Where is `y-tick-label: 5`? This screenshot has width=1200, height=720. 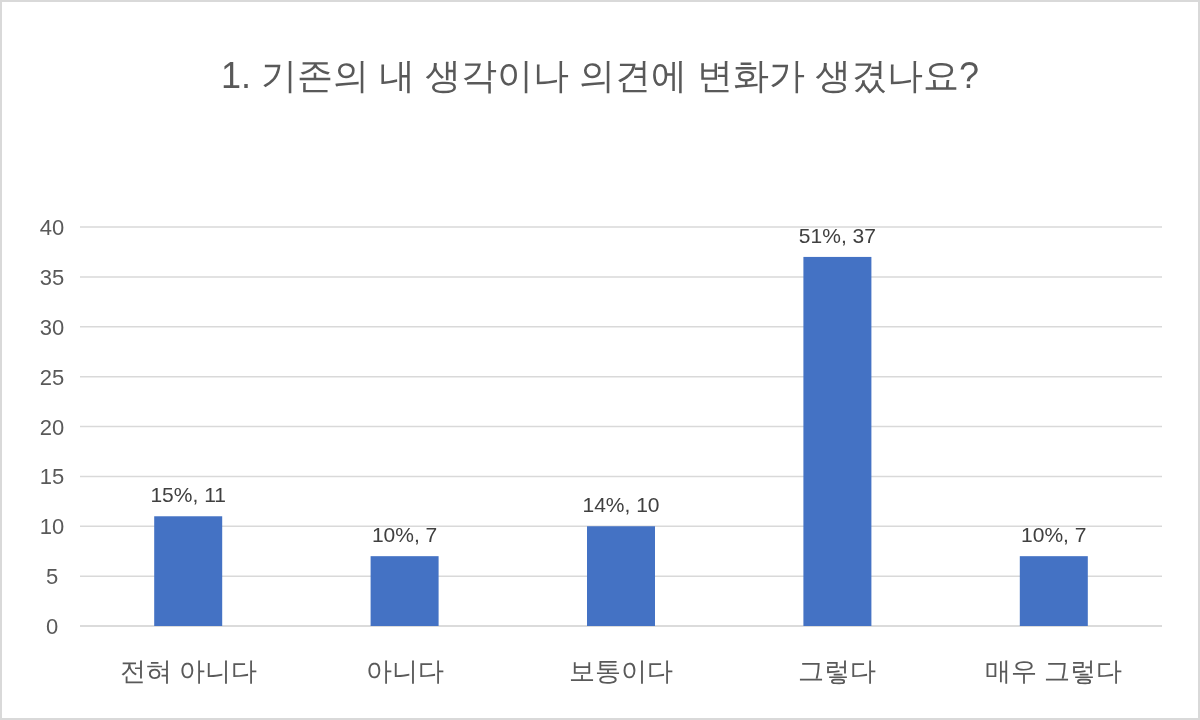
y-tick-label: 5 is located at coordinates (52, 577).